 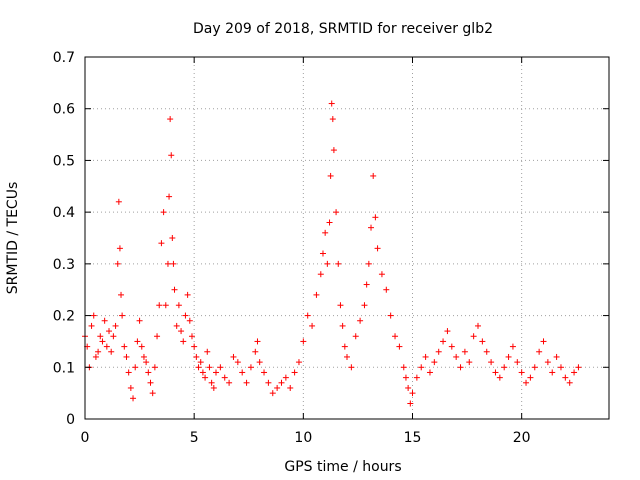 I want to click on x-tick-label: 20, so click(x=522, y=438).